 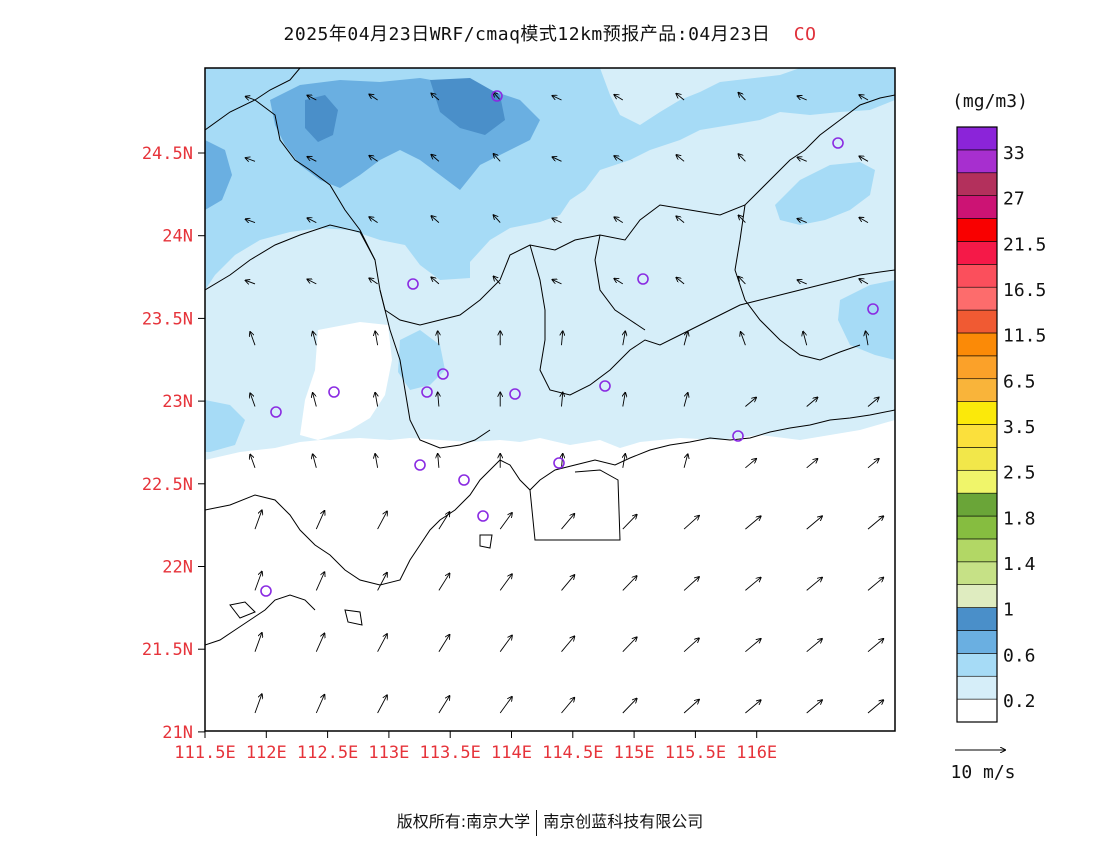 I want to click on field-class-0.6-southeast, so click(x=866, y=320).